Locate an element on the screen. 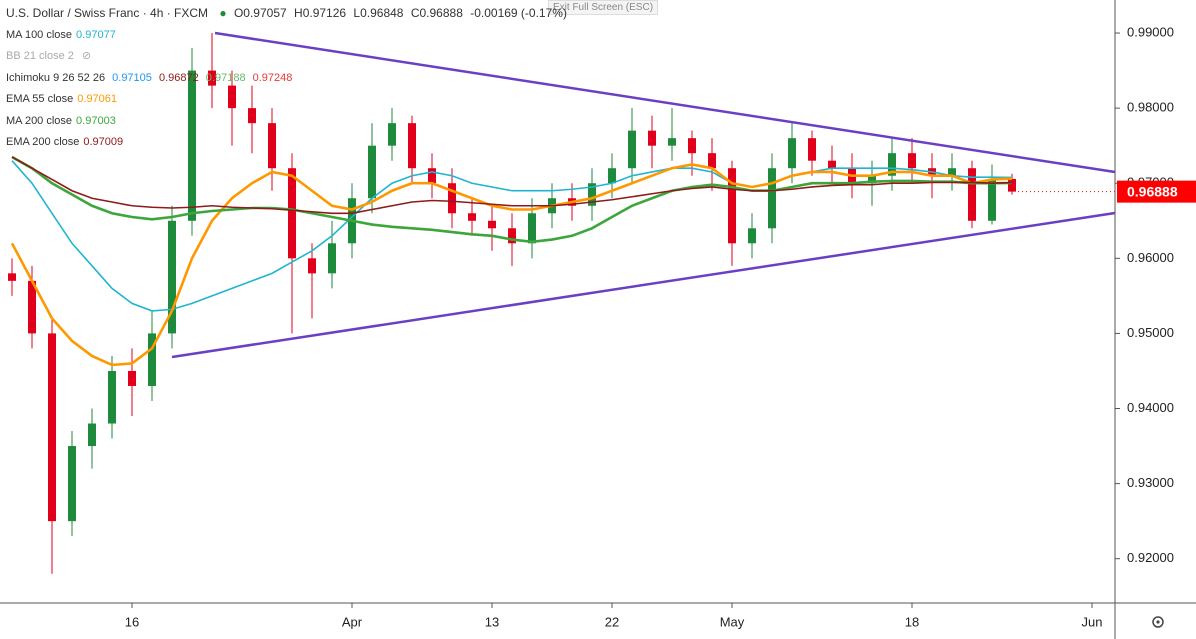 The image size is (1196, 639). x-tick-label: 13 is located at coordinates (492, 621).